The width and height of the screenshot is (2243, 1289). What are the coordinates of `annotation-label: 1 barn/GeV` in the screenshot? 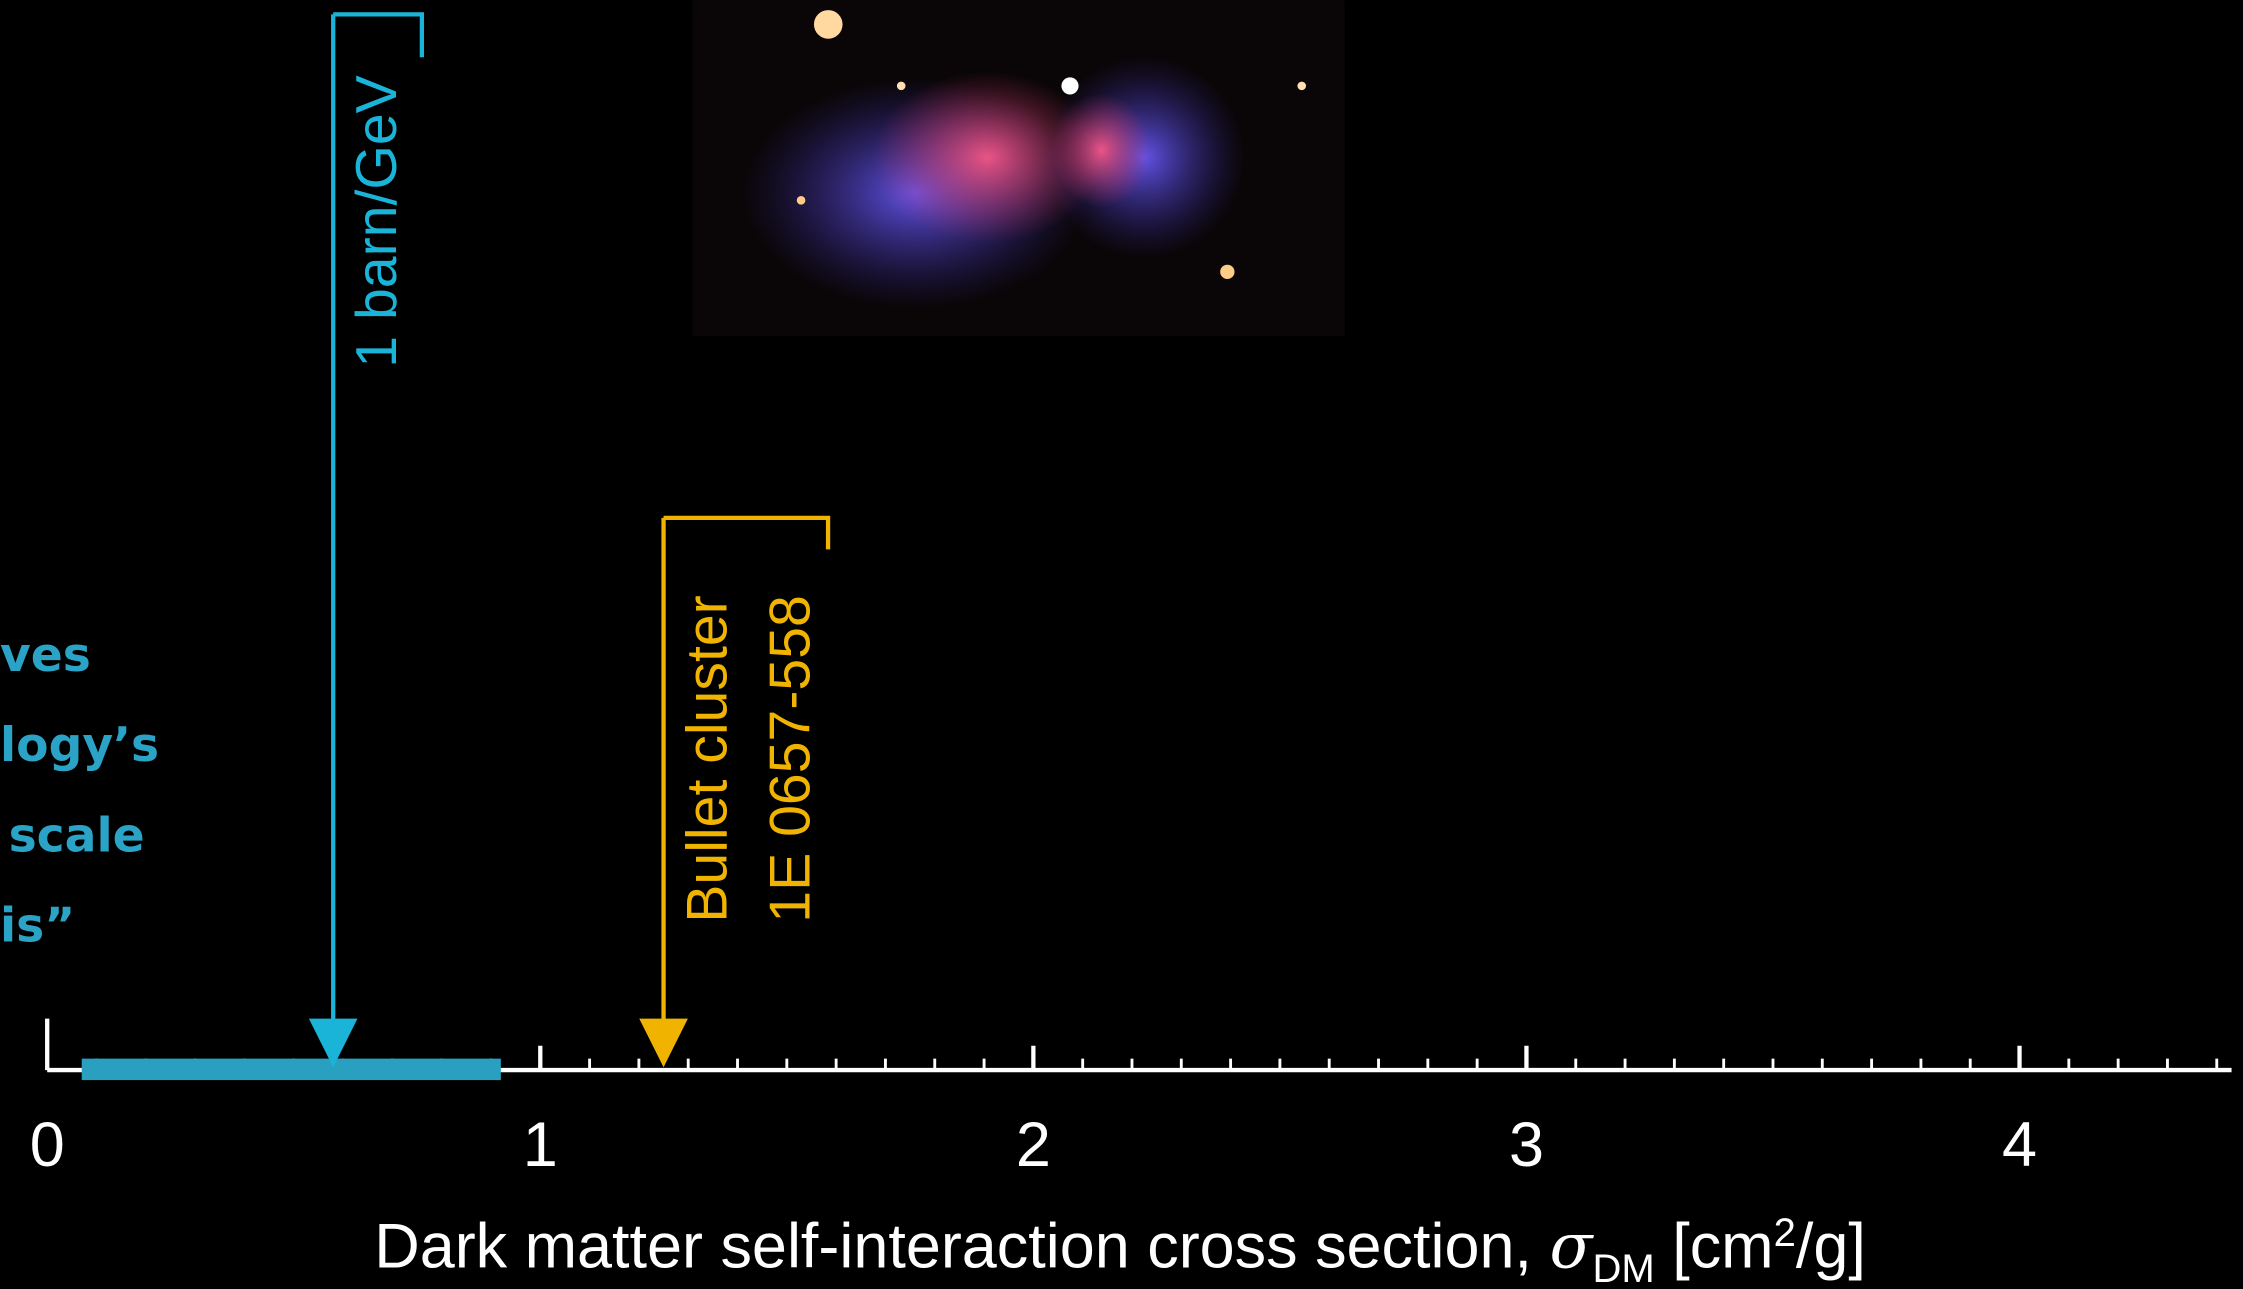 It's located at (377, 221).